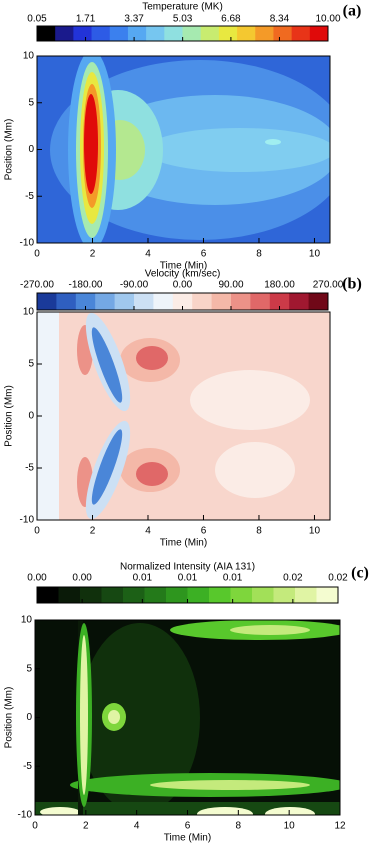 The image size is (373, 845). Describe the element at coordinates (37, 285) in the screenshot. I see `colorbar-tick-label: -270.00` at that location.